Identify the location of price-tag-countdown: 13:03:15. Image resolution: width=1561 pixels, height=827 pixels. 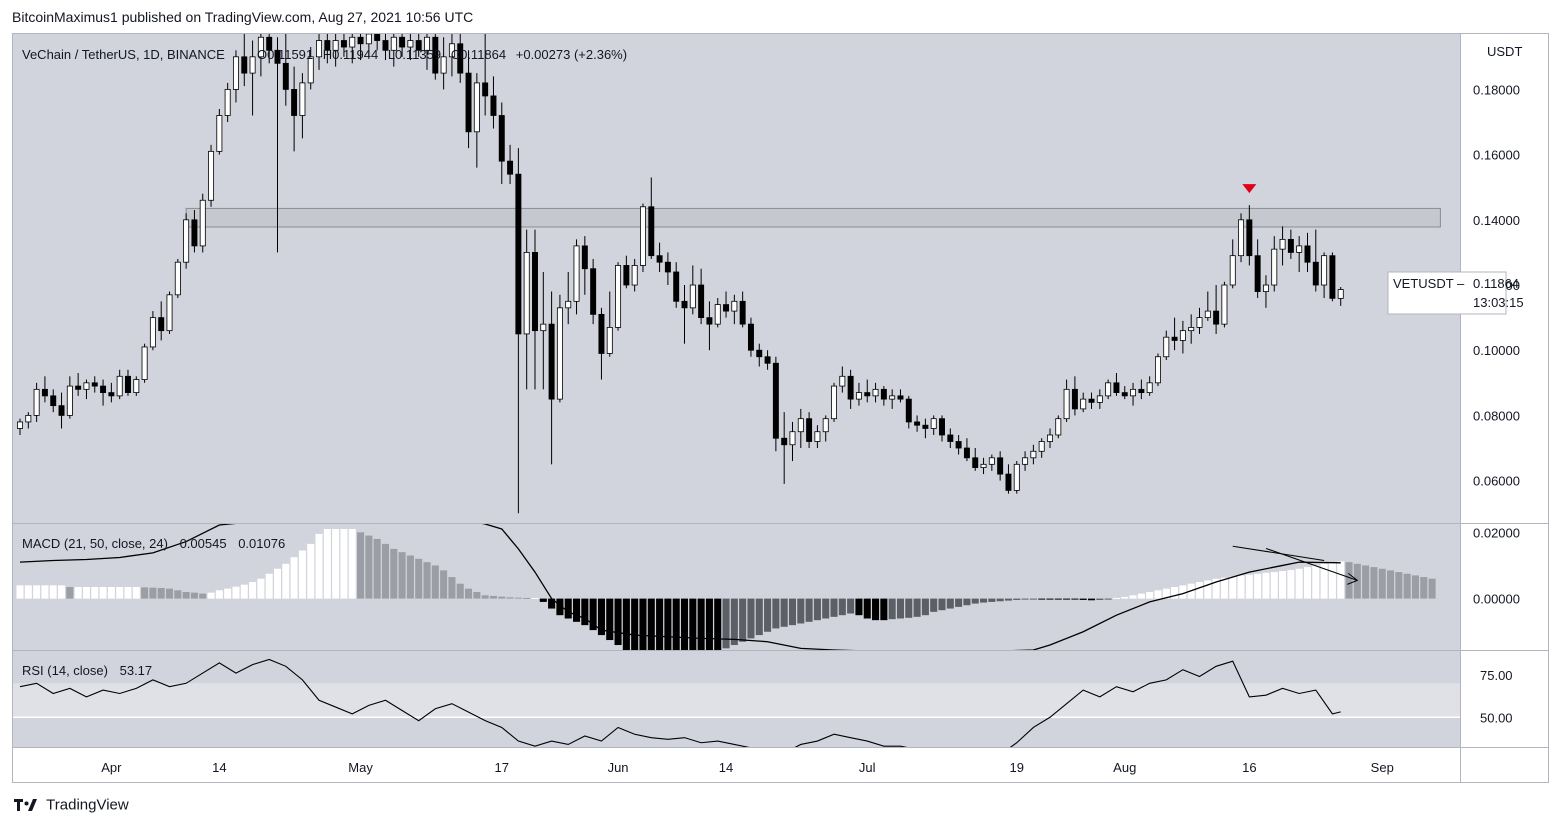
(1498, 302).